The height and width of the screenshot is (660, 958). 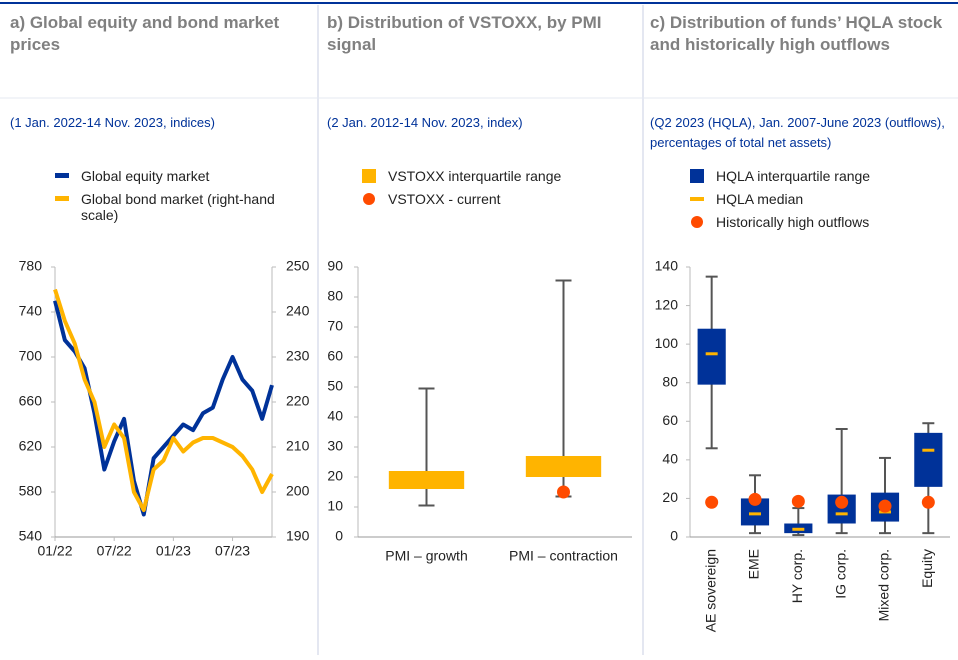 I want to click on y-tick-label: 50, so click(x=335, y=386).